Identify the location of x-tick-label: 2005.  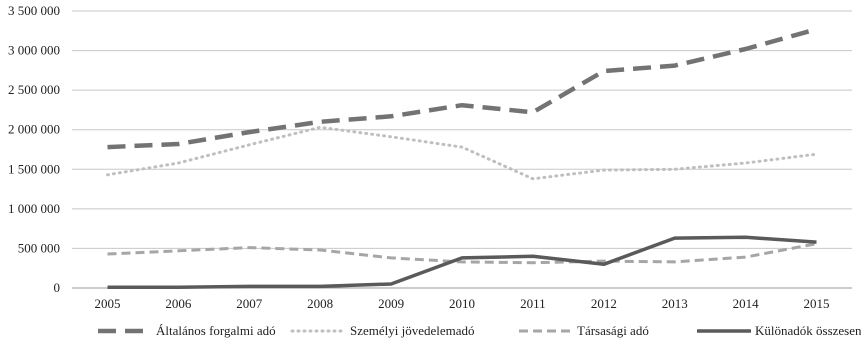
(107, 303).